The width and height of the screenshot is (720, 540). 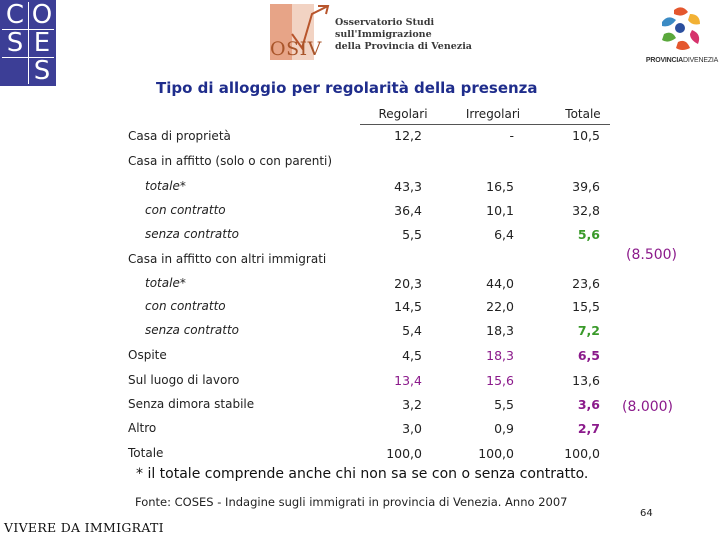 I want to click on cell-totale: 15,5, so click(x=586, y=306).